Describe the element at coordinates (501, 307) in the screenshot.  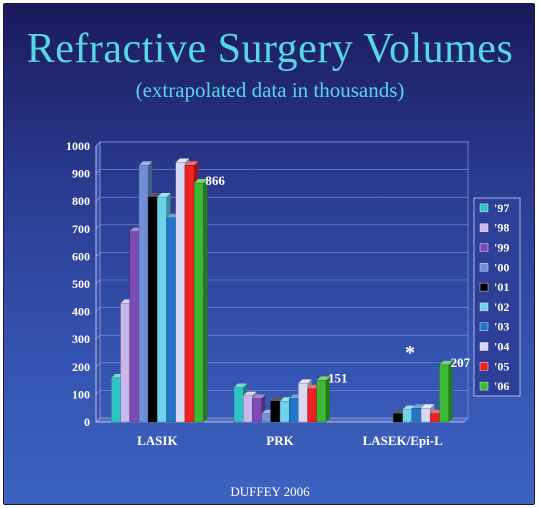
I see `legend-entry: '02` at that location.